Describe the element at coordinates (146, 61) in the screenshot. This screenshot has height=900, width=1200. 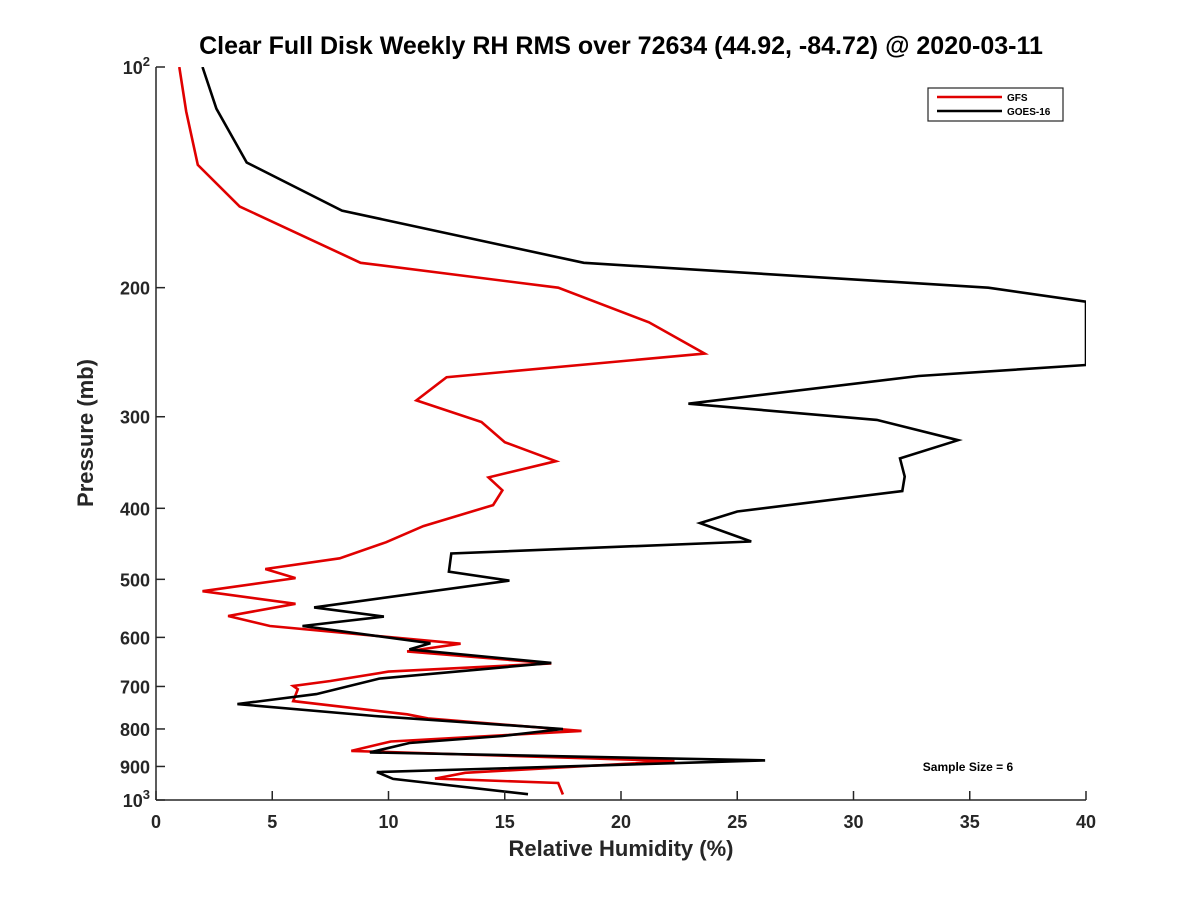
I see `y-tick-exponent: 2` at that location.